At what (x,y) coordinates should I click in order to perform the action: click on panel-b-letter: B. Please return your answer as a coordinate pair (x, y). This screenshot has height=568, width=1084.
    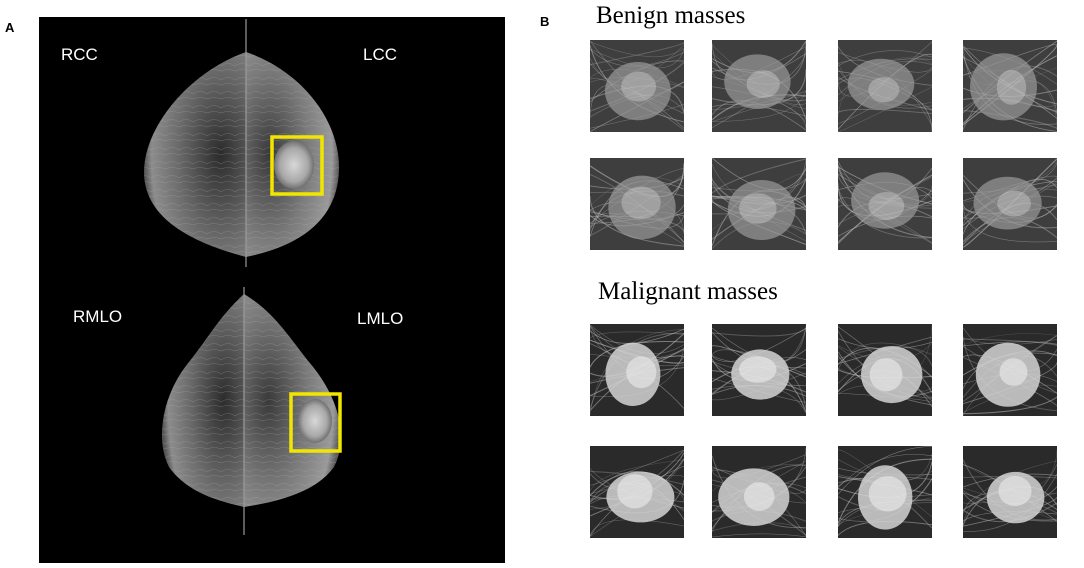
    Looking at the image, I should click on (545, 21).